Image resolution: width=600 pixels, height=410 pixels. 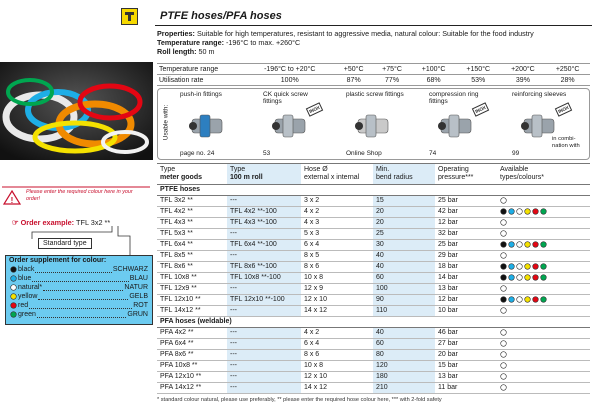 I want to click on hose-cell: 32 bar, so click(x=466, y=234).